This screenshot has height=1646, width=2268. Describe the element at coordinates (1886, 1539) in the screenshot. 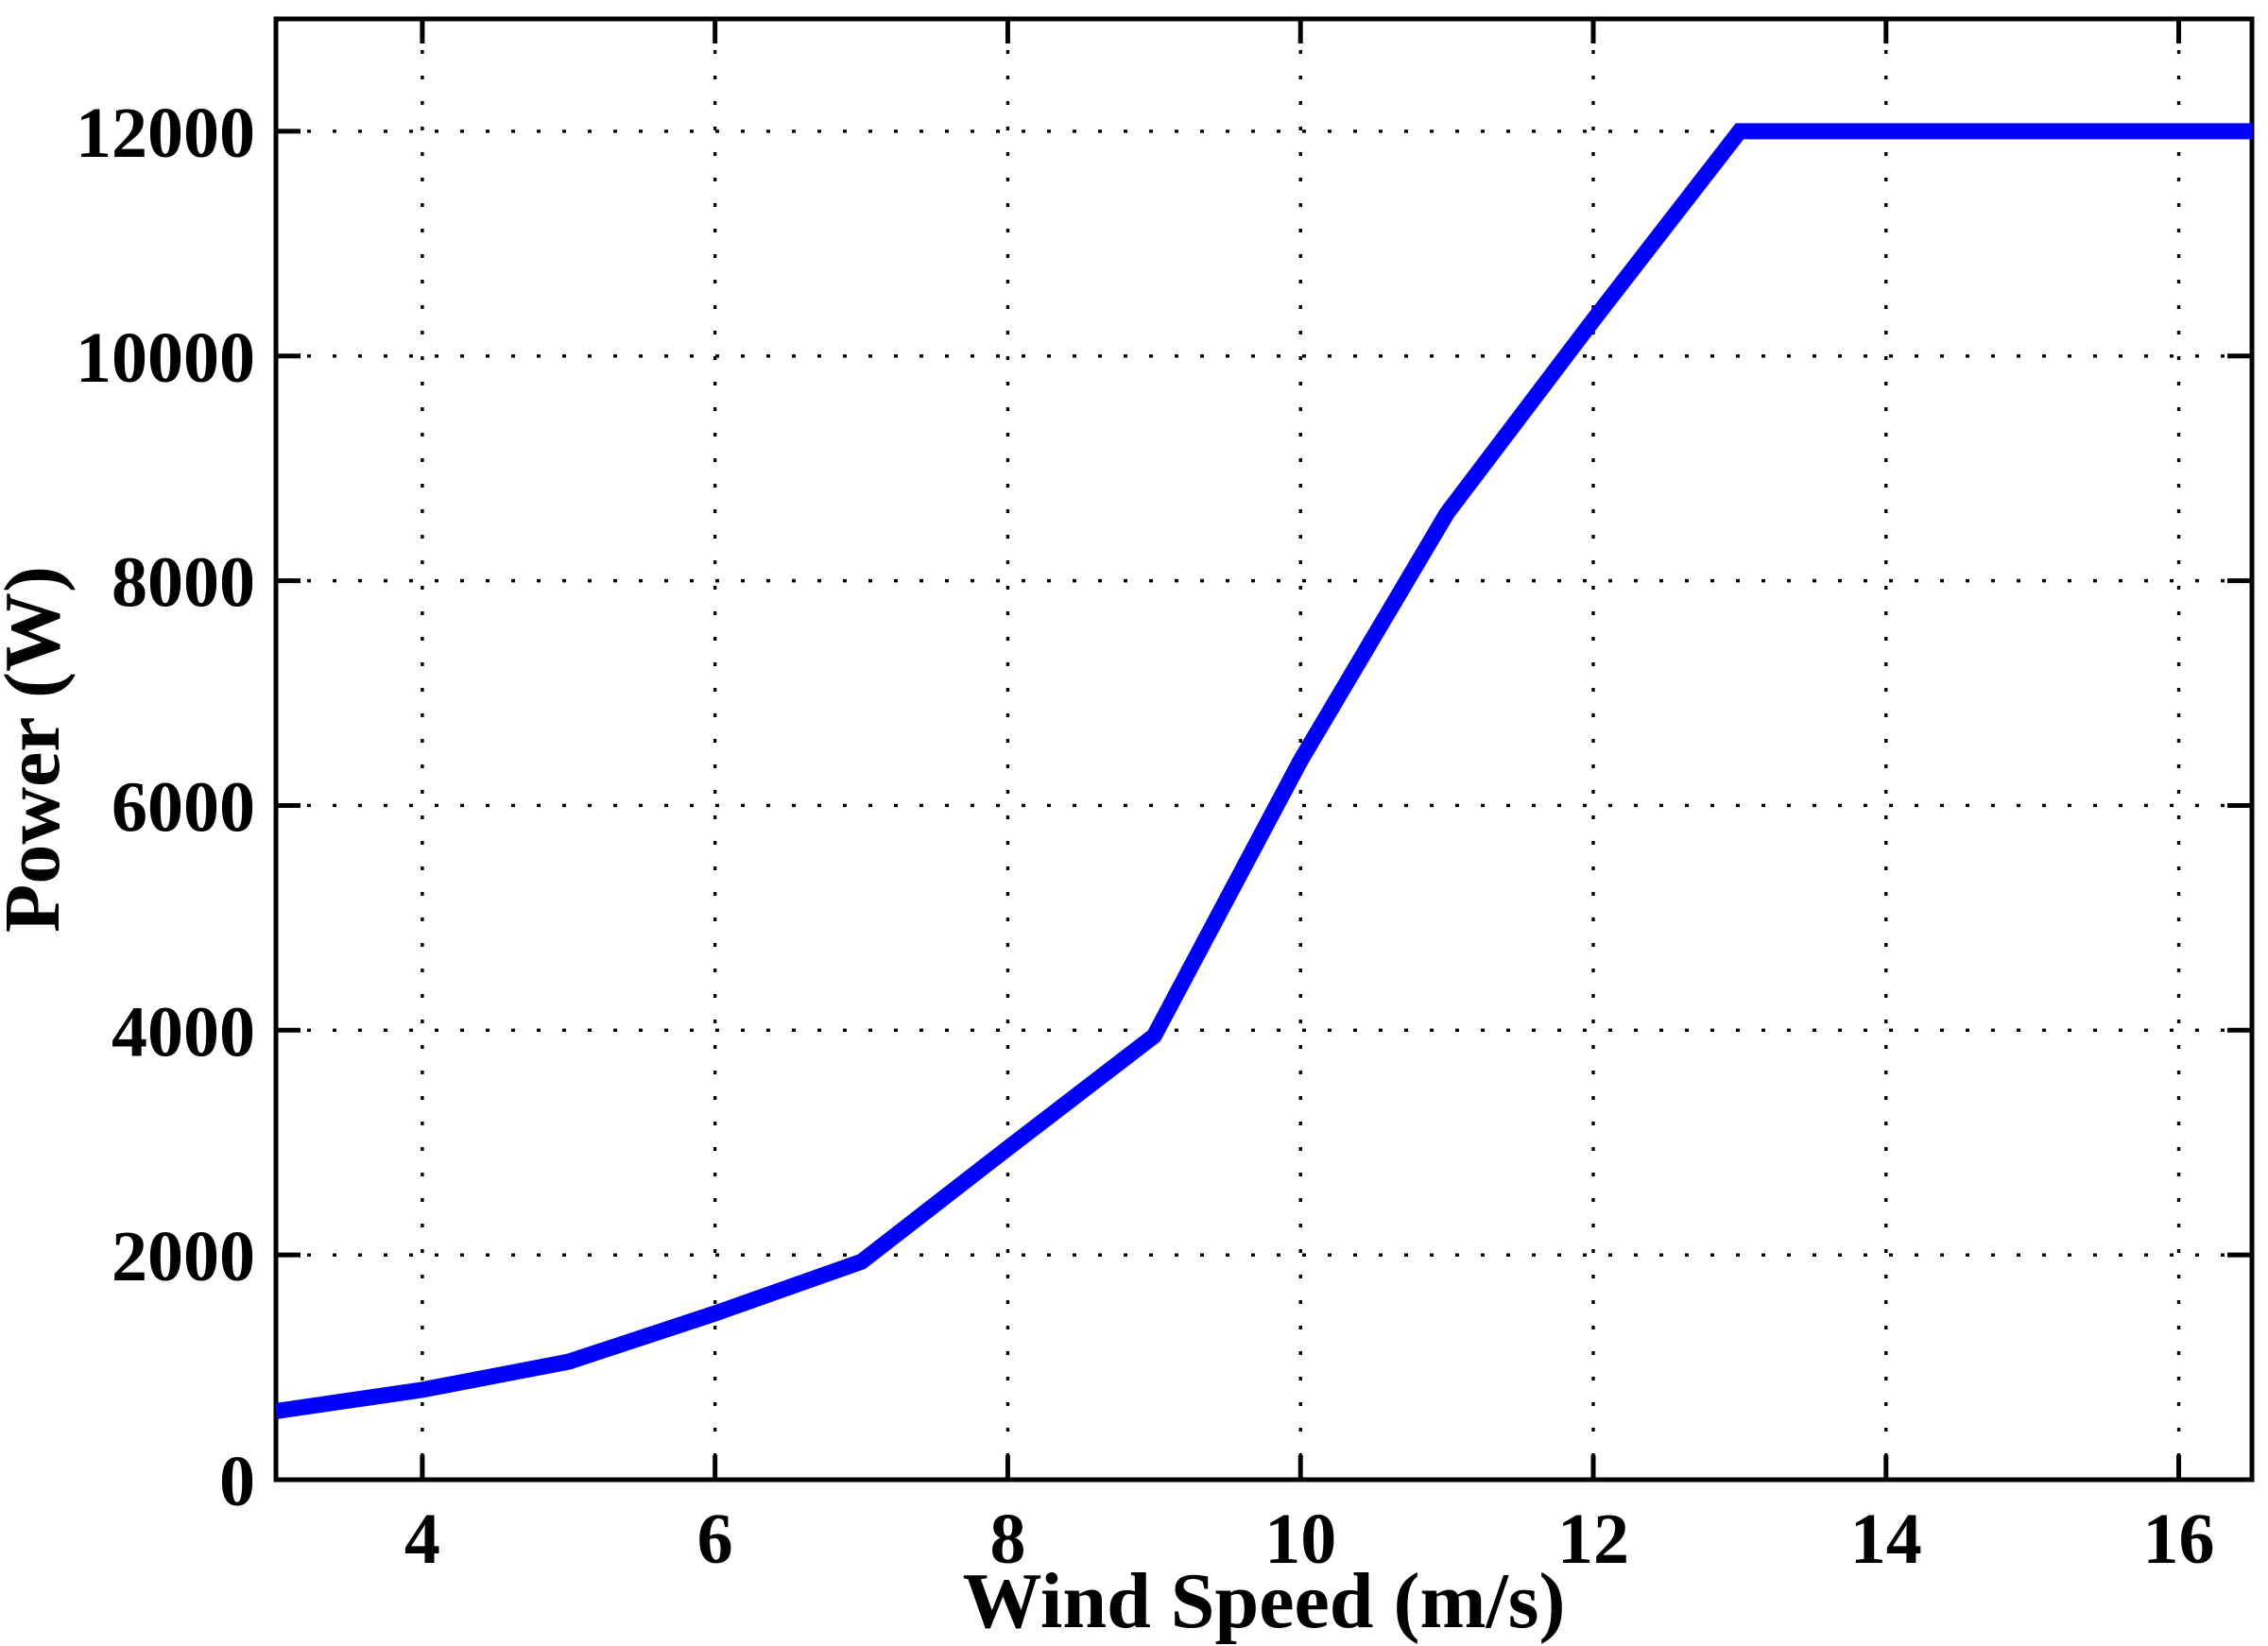

I see `x-tick-label: 14` at that location.